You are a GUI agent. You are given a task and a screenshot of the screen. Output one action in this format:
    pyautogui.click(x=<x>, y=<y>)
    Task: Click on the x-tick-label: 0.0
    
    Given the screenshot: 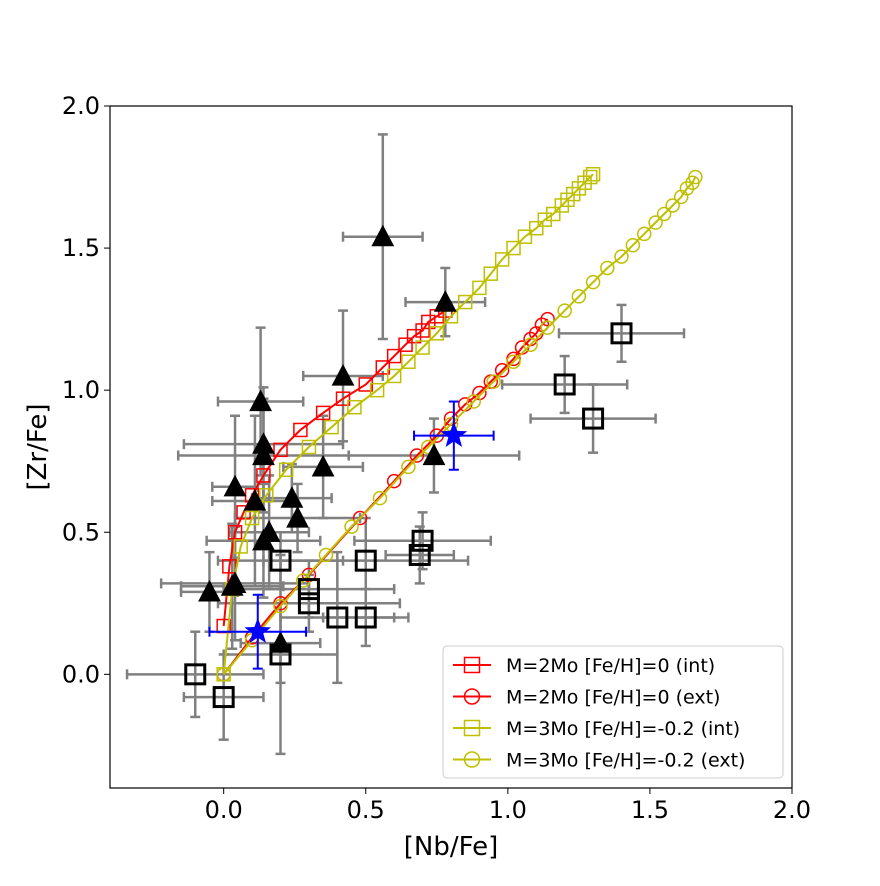 What is the action you would take?
    pyautogui.click(x=224, y=810)
    